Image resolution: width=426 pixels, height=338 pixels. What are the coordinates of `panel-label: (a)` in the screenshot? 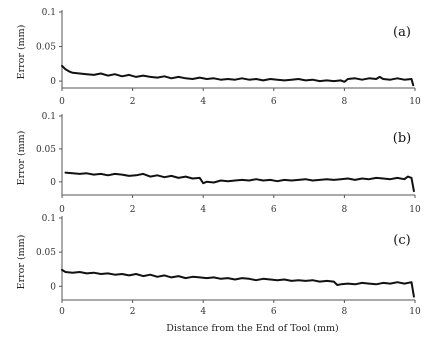 It's located at (402, 32).